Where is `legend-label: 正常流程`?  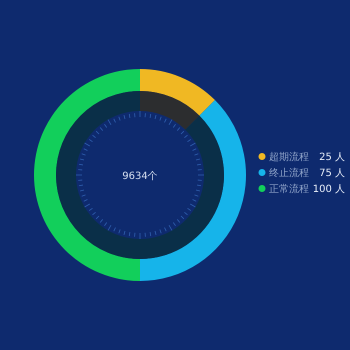 legend-label: 正常流程 is located at coordinates (289, 189).